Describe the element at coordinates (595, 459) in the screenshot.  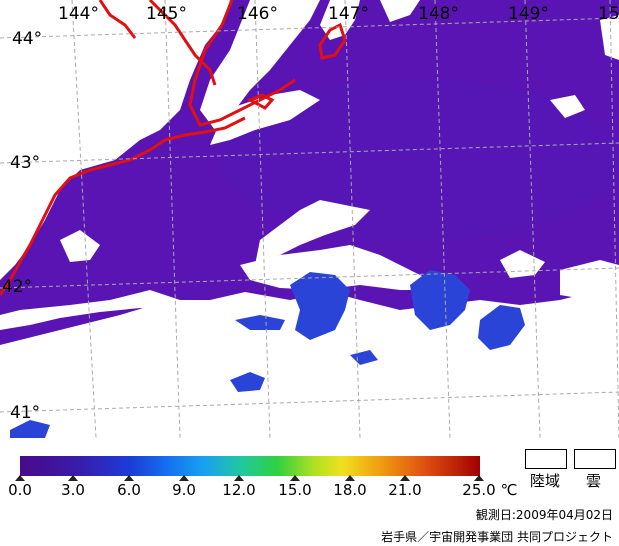
I see `cloud-legend-swatch` at that location.